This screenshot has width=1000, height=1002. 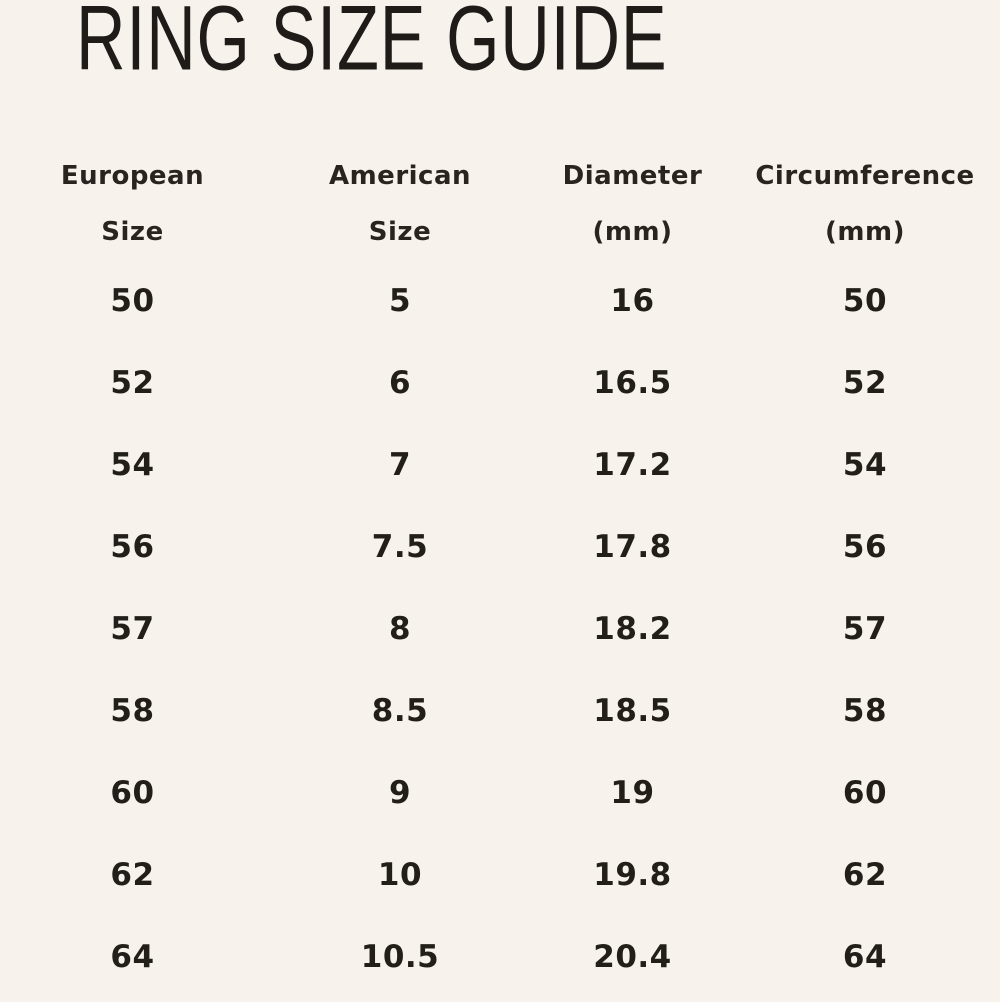 I want to click on table-cell: 9, so click(x=400, y=793).